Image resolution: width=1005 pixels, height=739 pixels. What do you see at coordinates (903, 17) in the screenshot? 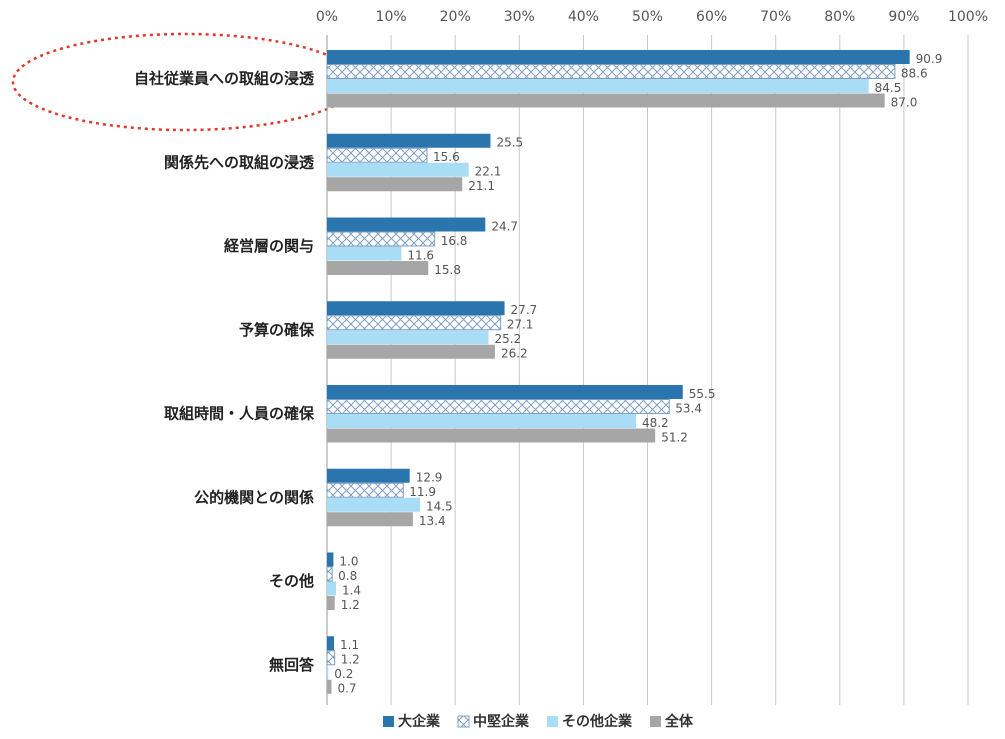
I see `x-tick-label: 90%` at bounding box center [903, 17].